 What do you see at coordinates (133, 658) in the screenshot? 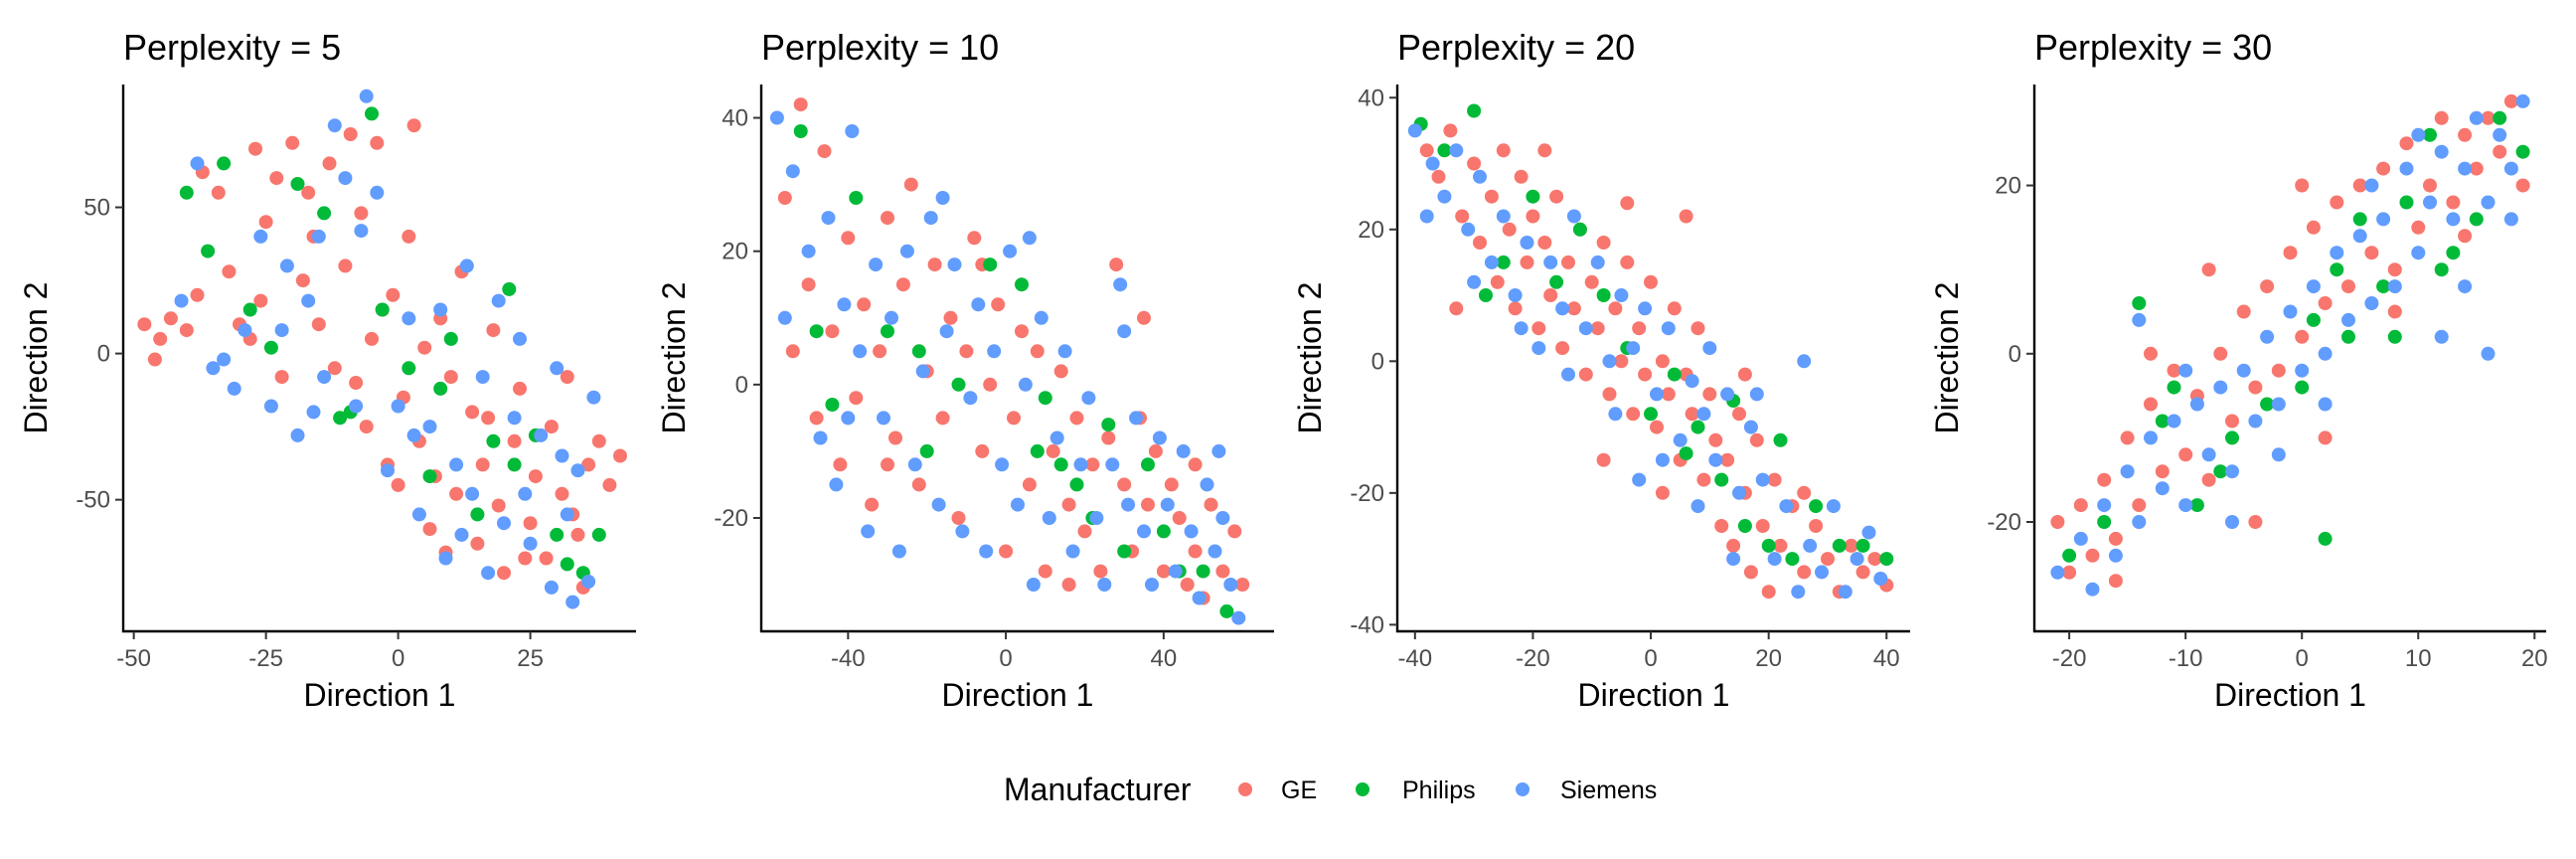
I see `x-tick-label: -50` at bounding box center [133, 658].